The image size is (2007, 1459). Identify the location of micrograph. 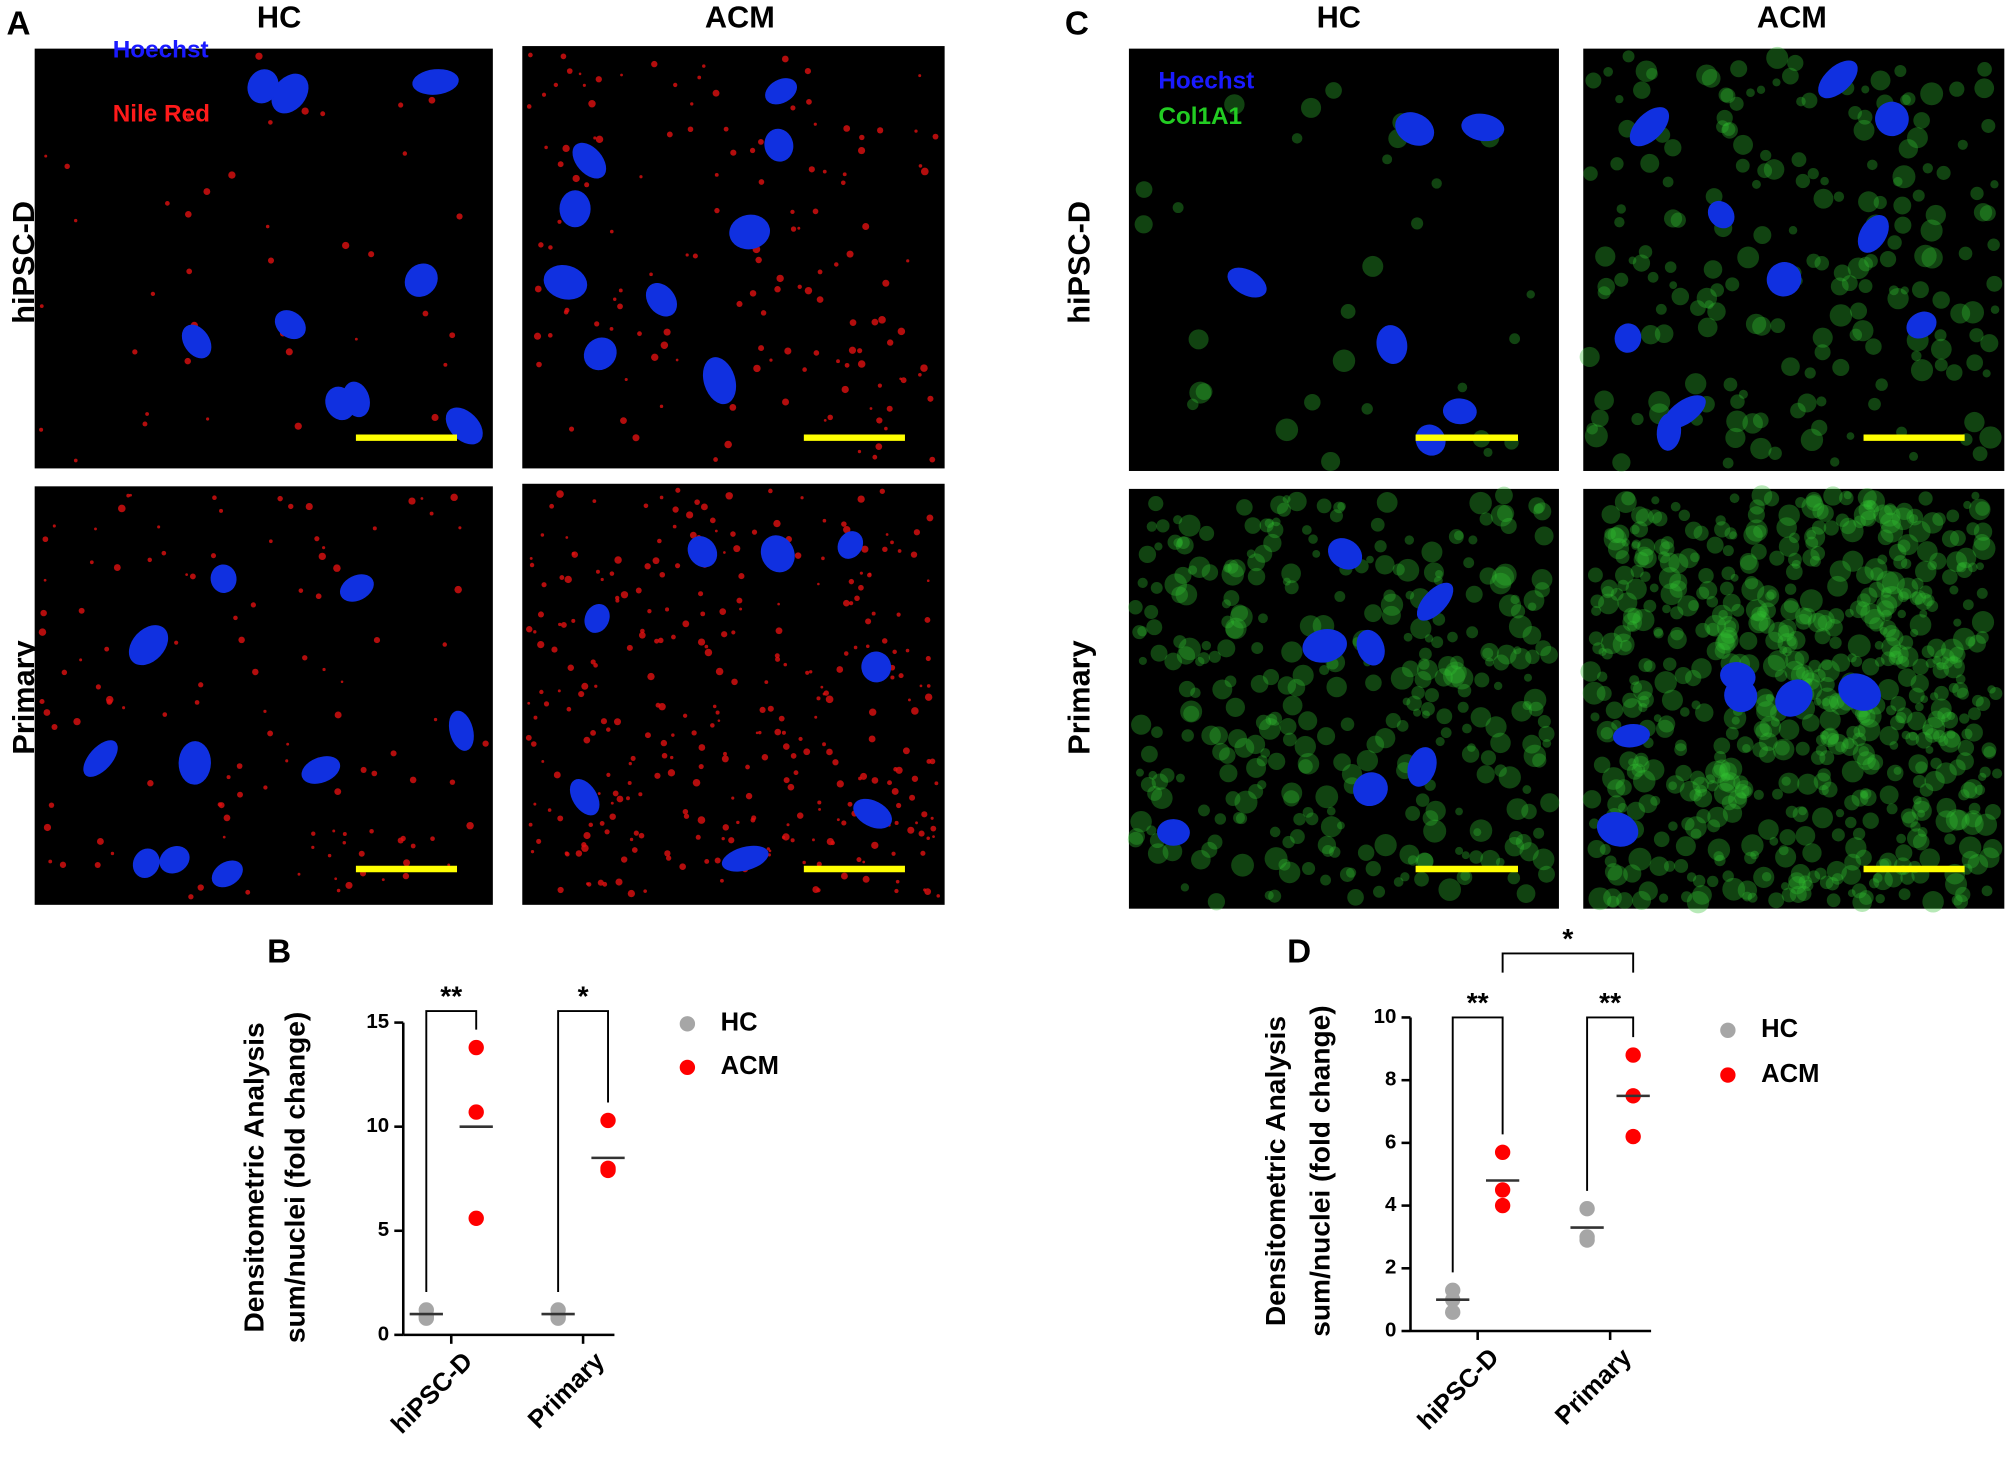
(263, 695).